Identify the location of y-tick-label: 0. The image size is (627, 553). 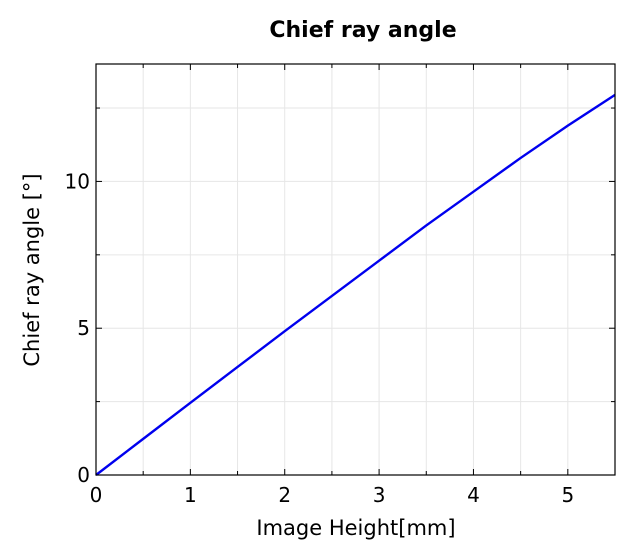
(83, 475).